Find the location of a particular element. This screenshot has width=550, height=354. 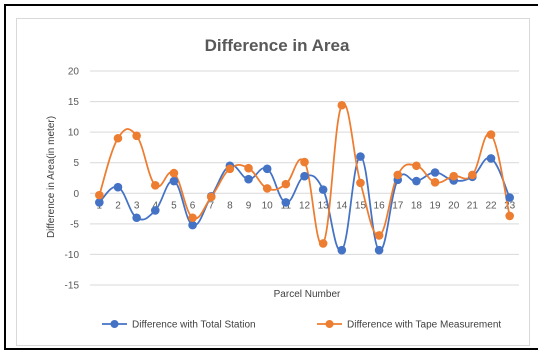

x-tick-label: 19 is located at coordinates (436, 205).